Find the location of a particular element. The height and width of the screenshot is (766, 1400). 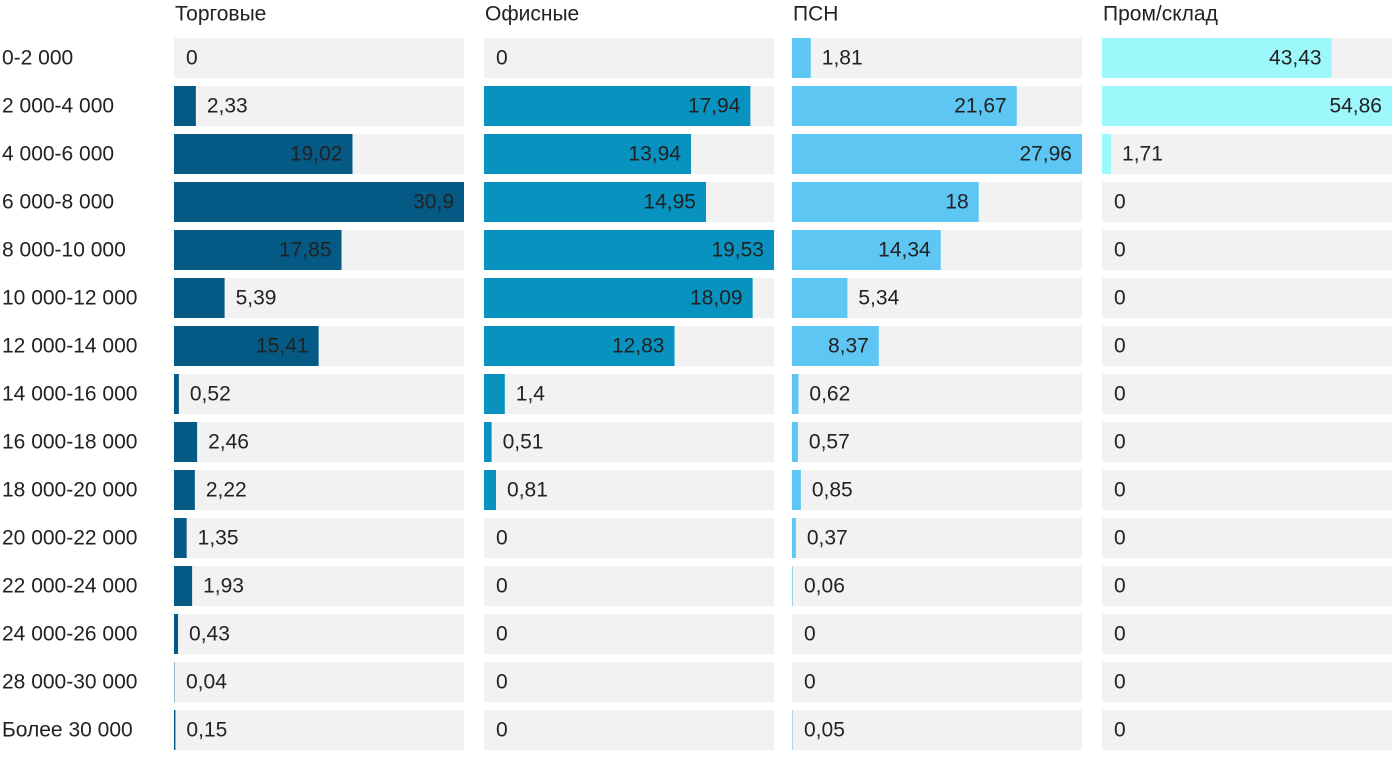

value-label: 30,9 is located at coordinates (433, 202).